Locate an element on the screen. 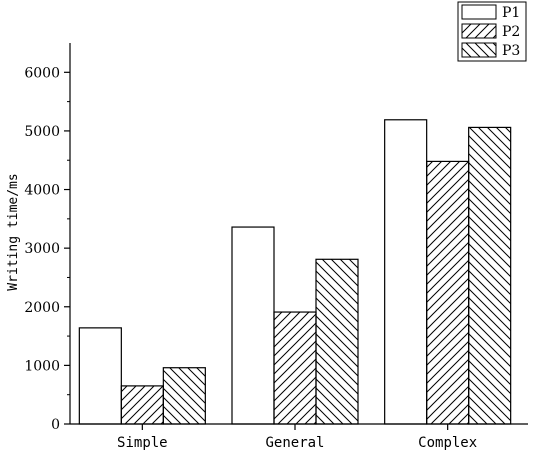  x-tick-label: Simple is located at coordinates (142, 443).